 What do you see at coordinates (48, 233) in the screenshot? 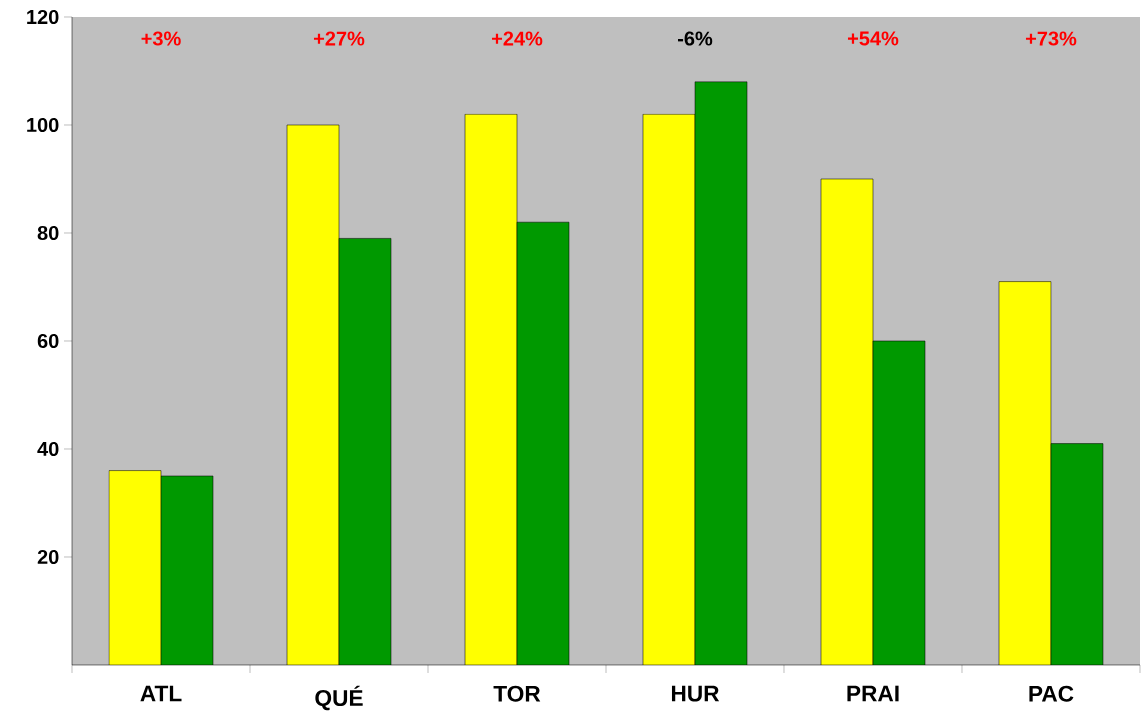
I see `y-tick-label: 80` at bounding box center [48, 233].